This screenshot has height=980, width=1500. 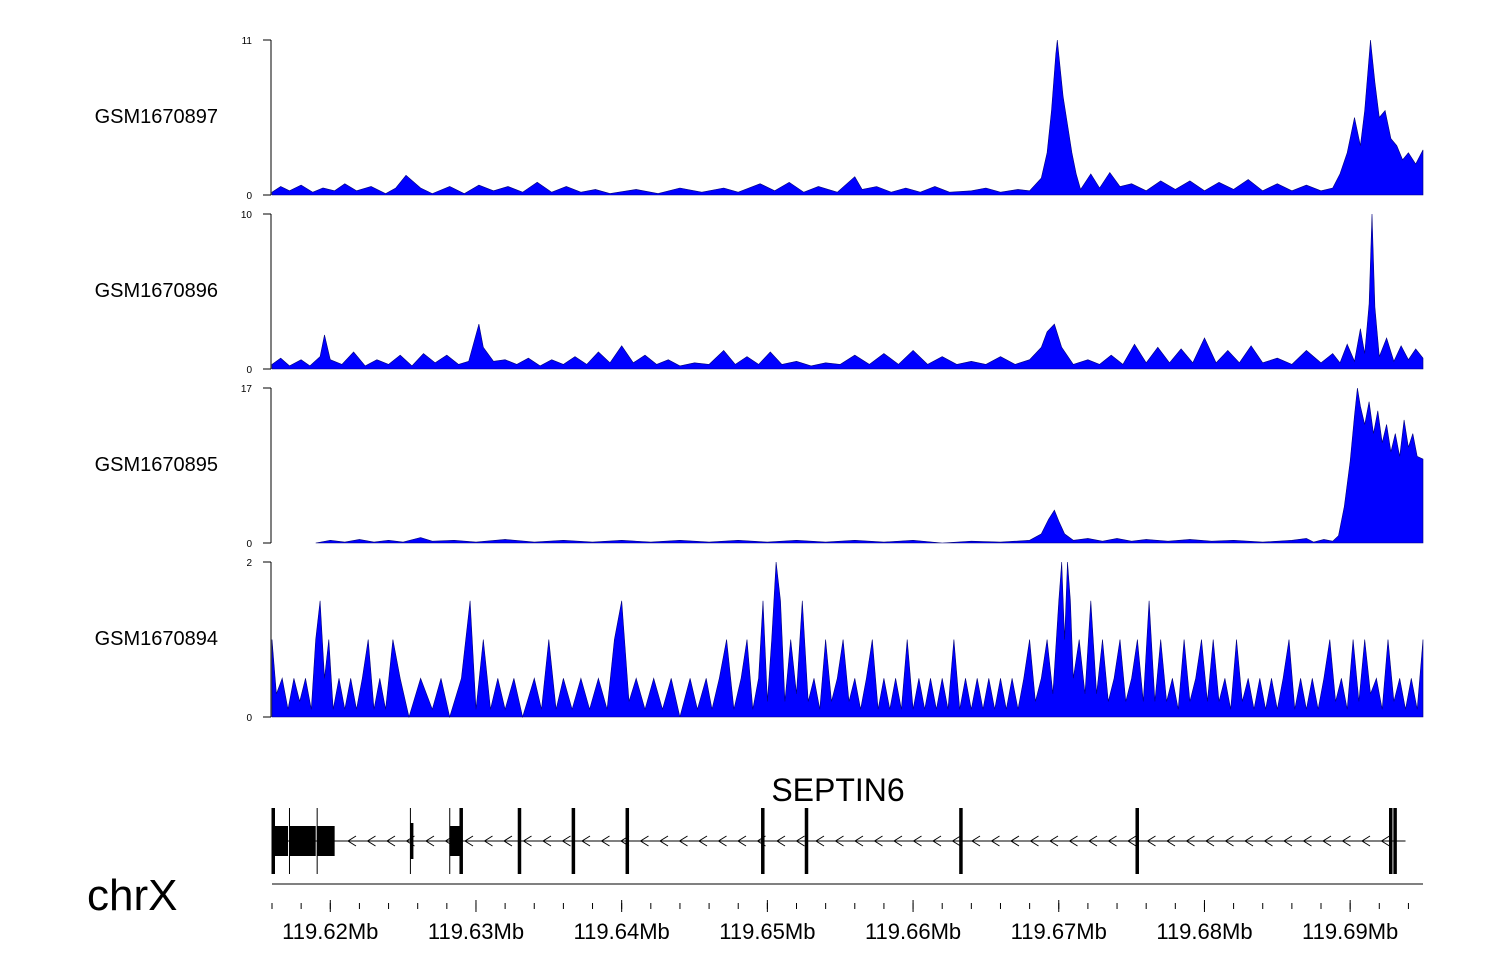 I want to click on track-name-label: GSM1670895, so click(x=156, y=465).